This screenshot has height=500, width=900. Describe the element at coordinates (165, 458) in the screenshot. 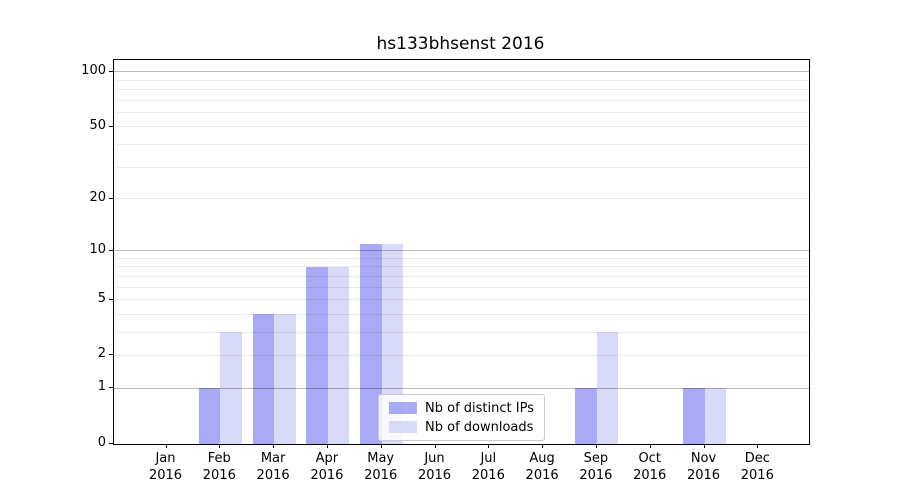

I see `x-tick-month: Jan` at that location.